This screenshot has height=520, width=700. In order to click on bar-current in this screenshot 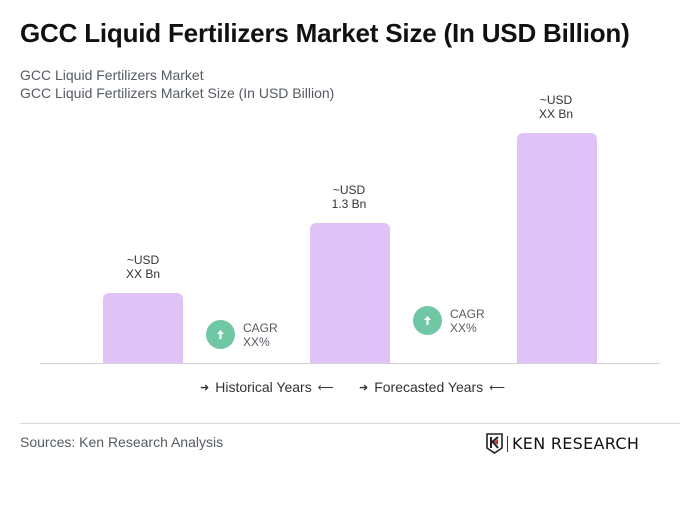, I will do `click(350, 293)`.